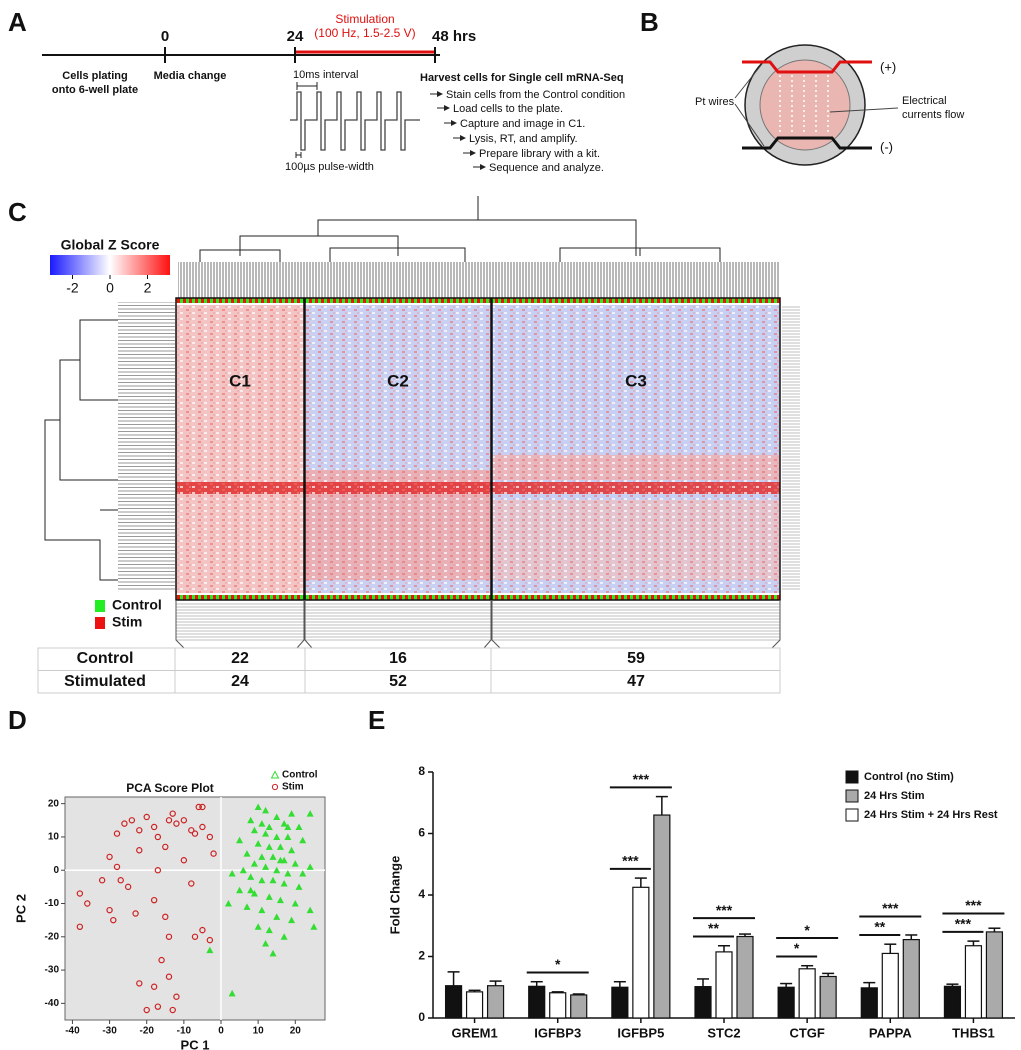 Image resolution: width=1021 pixels, height=1050 pixels. I want to click on pulse-width-marker, so click(298, 155).